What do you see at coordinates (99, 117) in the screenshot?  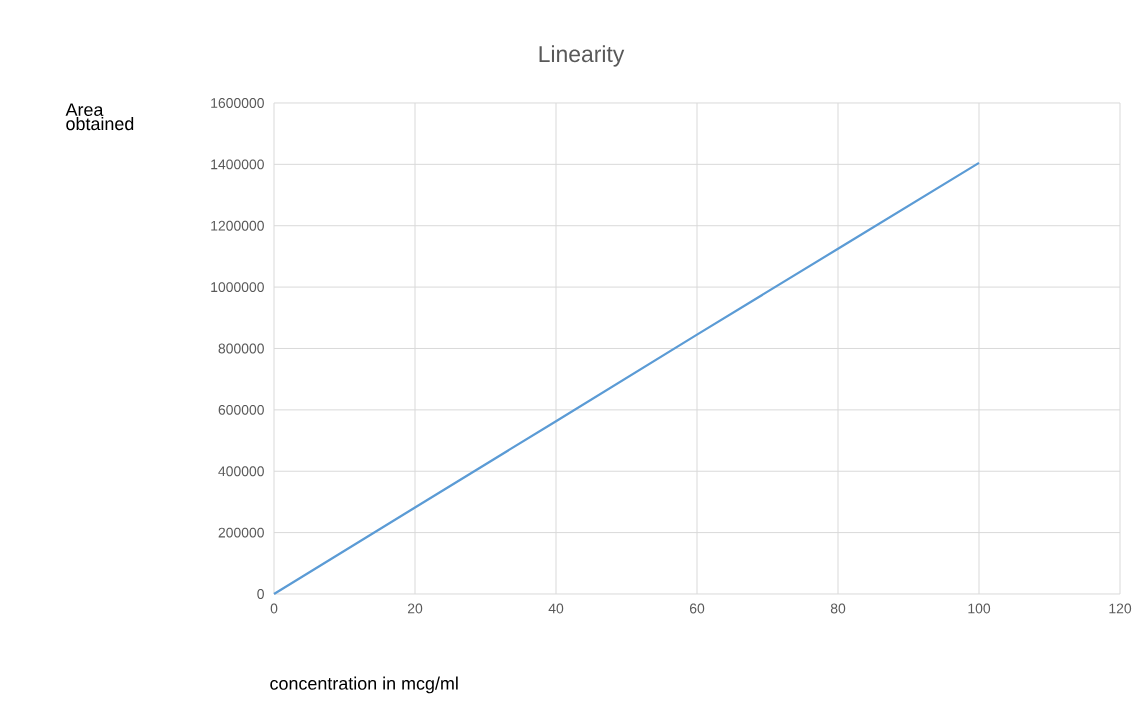 I see `y-axis-title: Area obtained` at bounding box center [99, 117].